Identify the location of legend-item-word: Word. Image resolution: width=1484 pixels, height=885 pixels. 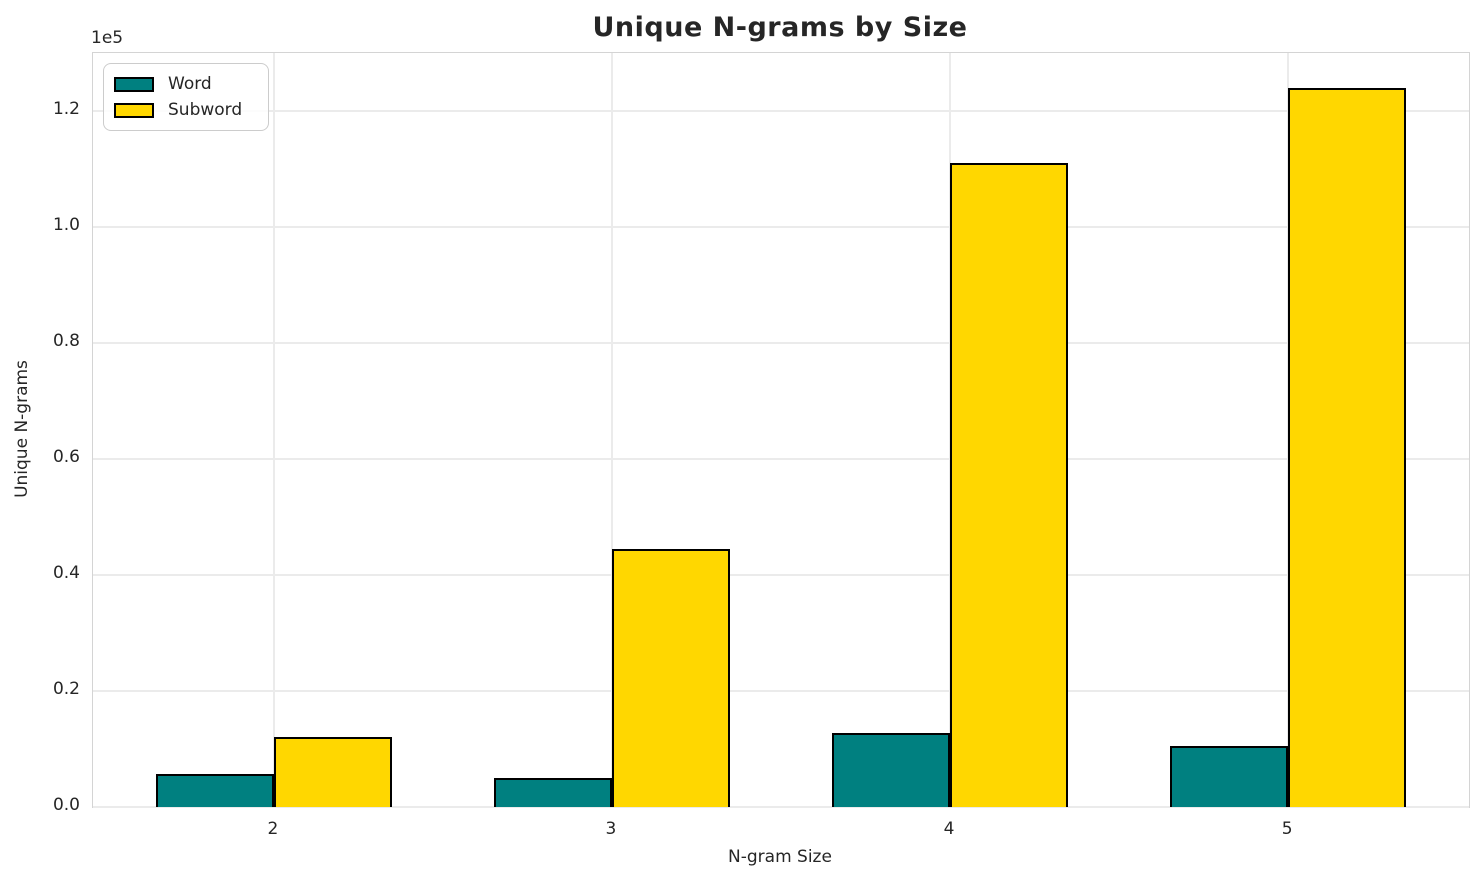
(186, 83).